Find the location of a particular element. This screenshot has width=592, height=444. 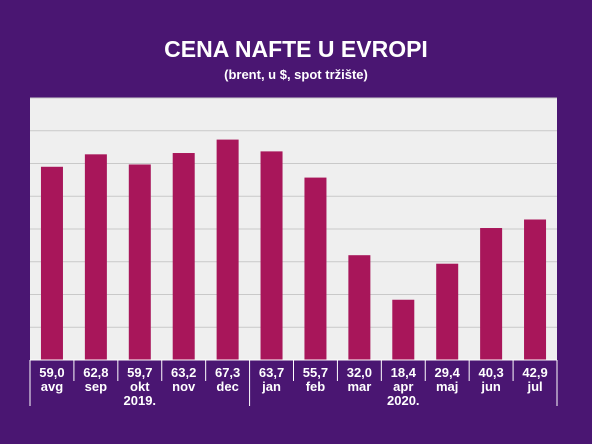

category-label: jun is located at coordinates (490, 386).